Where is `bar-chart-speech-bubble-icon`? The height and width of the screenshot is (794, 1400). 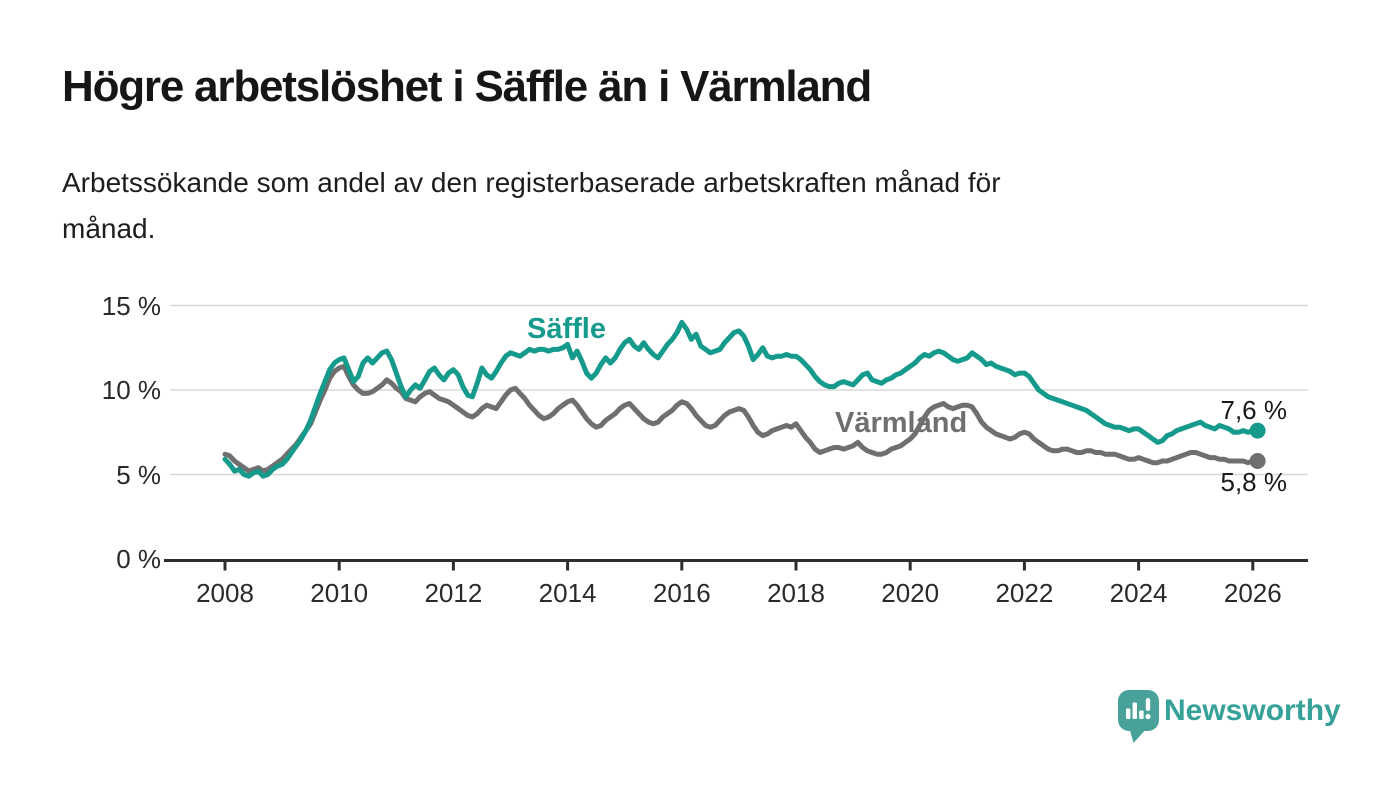
bar-chart-speech-bubble-icon is located at coordinates (1138, 716).